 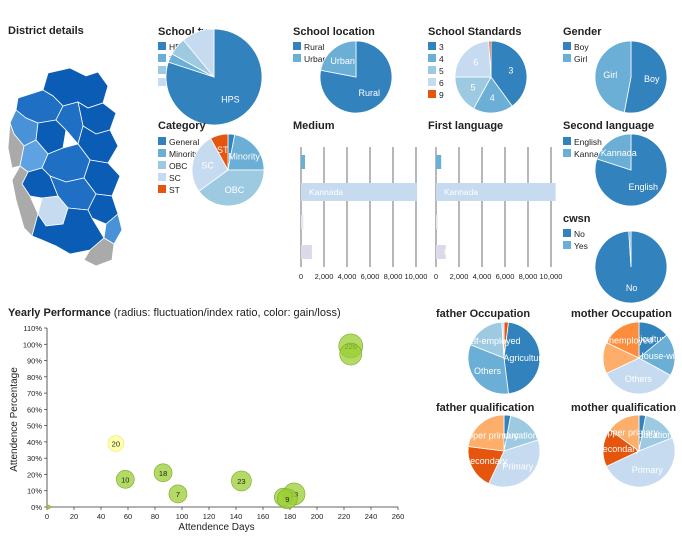 What do you see at coordinates (216, 527) in the screenshot?
I see `x-axis-title: Attendence Days` at bounding box center [216, 527].